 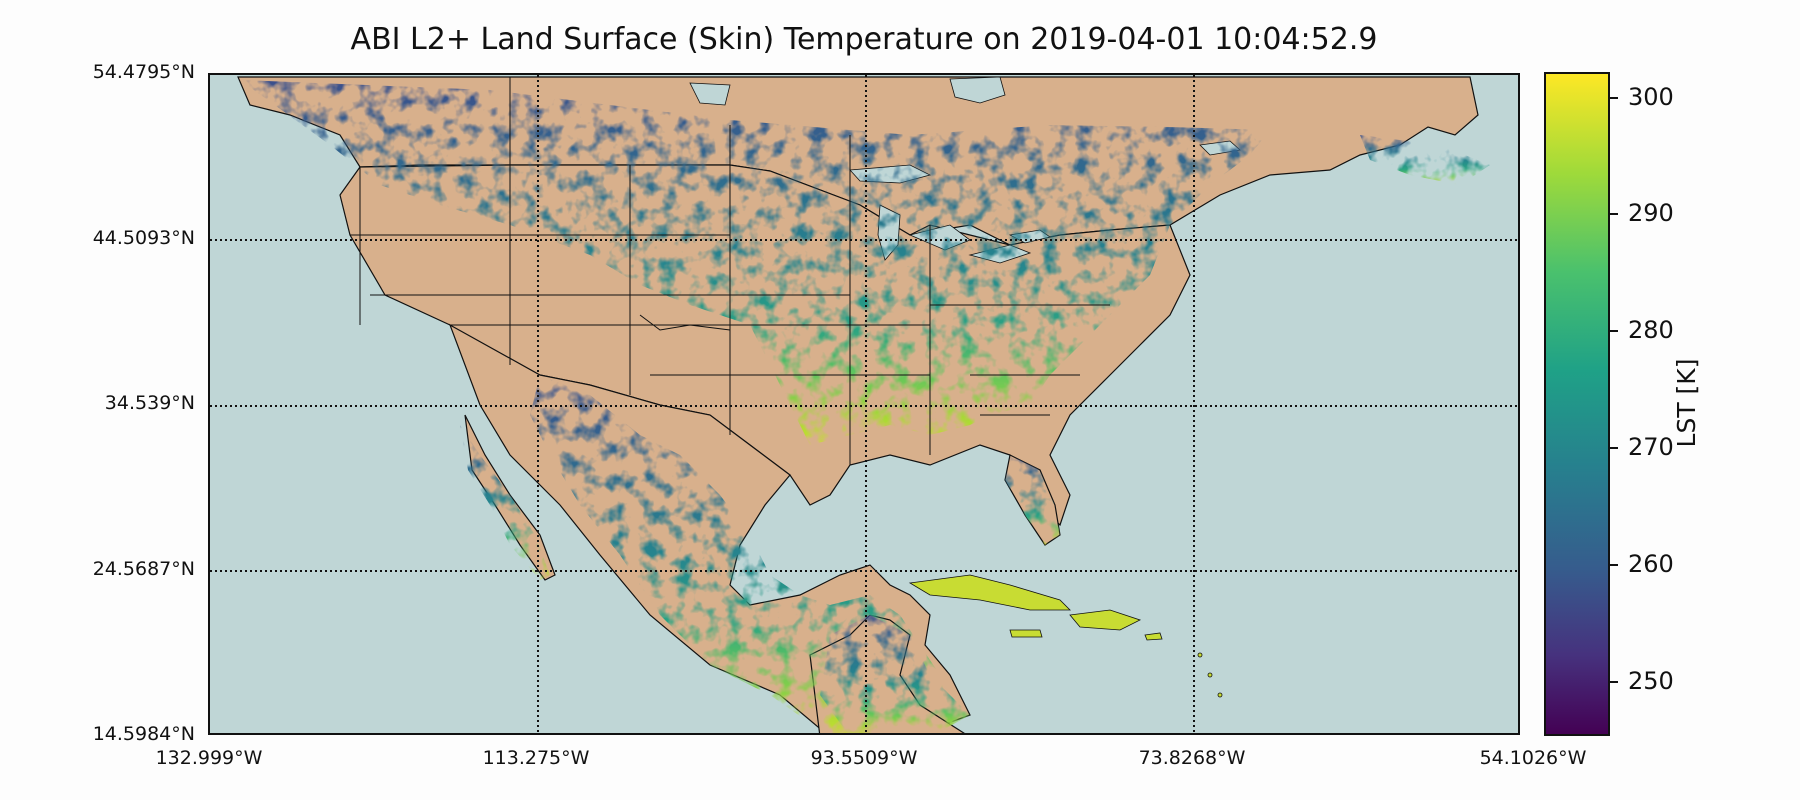 I want to click on lon-label: 54.1026°W, so click(x=1533, y=758).